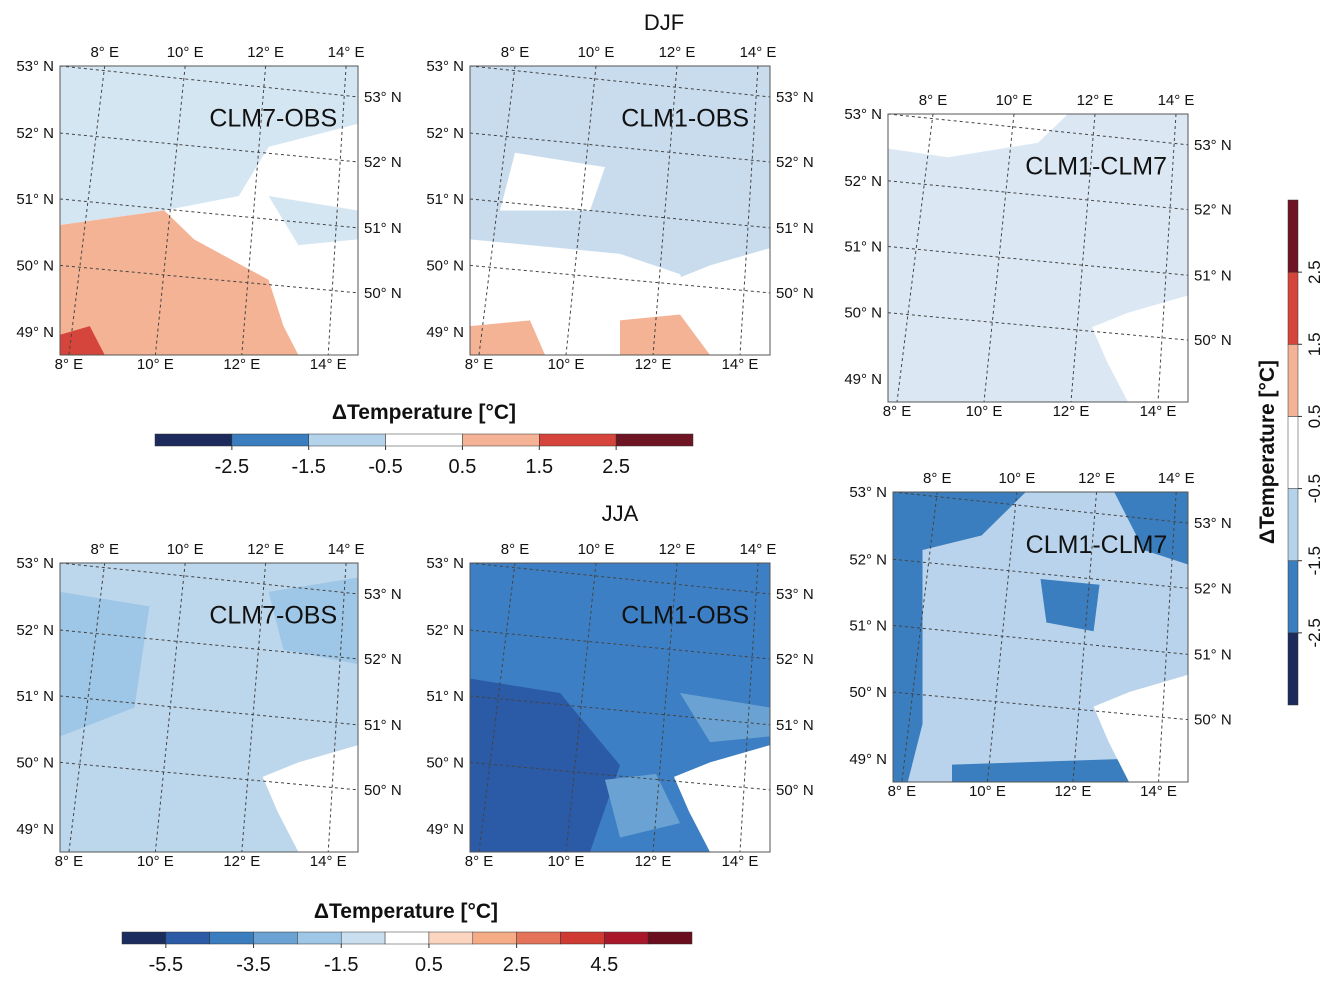 This screenshot has height=985, width=1338. I want to click on lat-label: 51° N, so click(1213, 654).